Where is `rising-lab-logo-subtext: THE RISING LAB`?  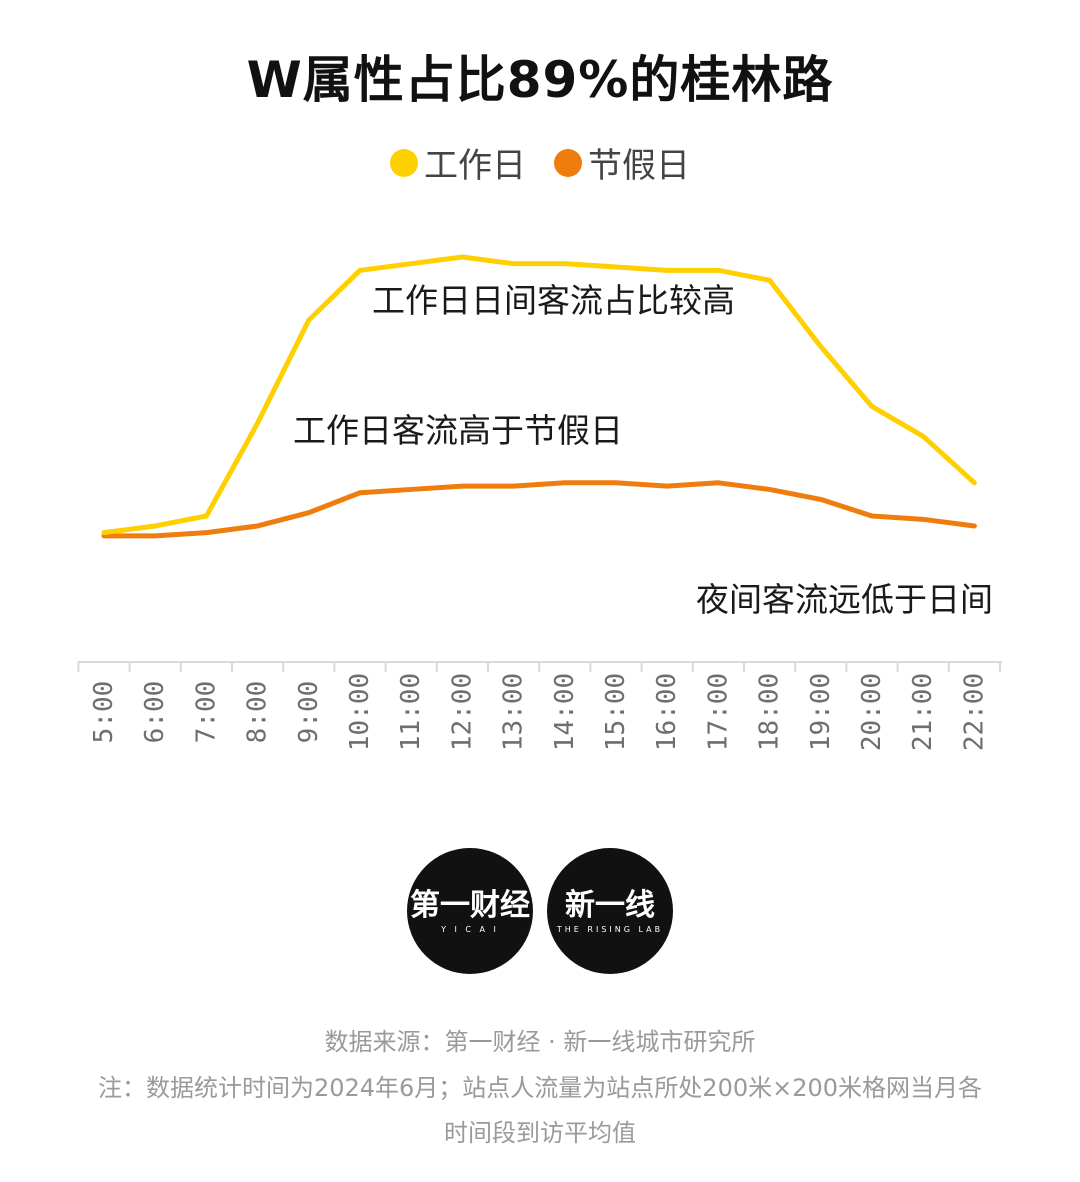 rising-lab-logo-subtext: THE RISING LAB is located at coordinates (610, 929).